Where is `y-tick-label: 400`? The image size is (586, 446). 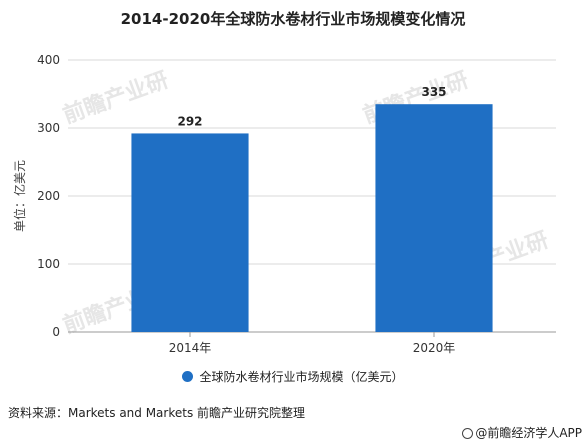
y-tick-label: 400 is located at coordinates (48, 60).